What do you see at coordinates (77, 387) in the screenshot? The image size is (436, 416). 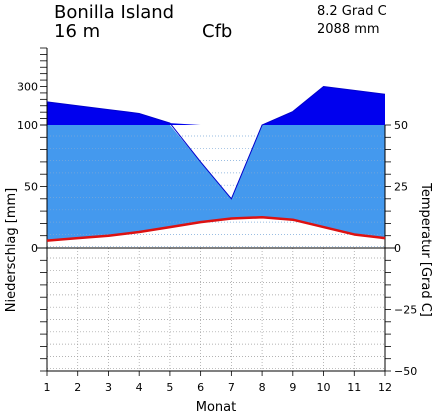 I see `x-tick-label: 2` at bounding box center [77, 387].